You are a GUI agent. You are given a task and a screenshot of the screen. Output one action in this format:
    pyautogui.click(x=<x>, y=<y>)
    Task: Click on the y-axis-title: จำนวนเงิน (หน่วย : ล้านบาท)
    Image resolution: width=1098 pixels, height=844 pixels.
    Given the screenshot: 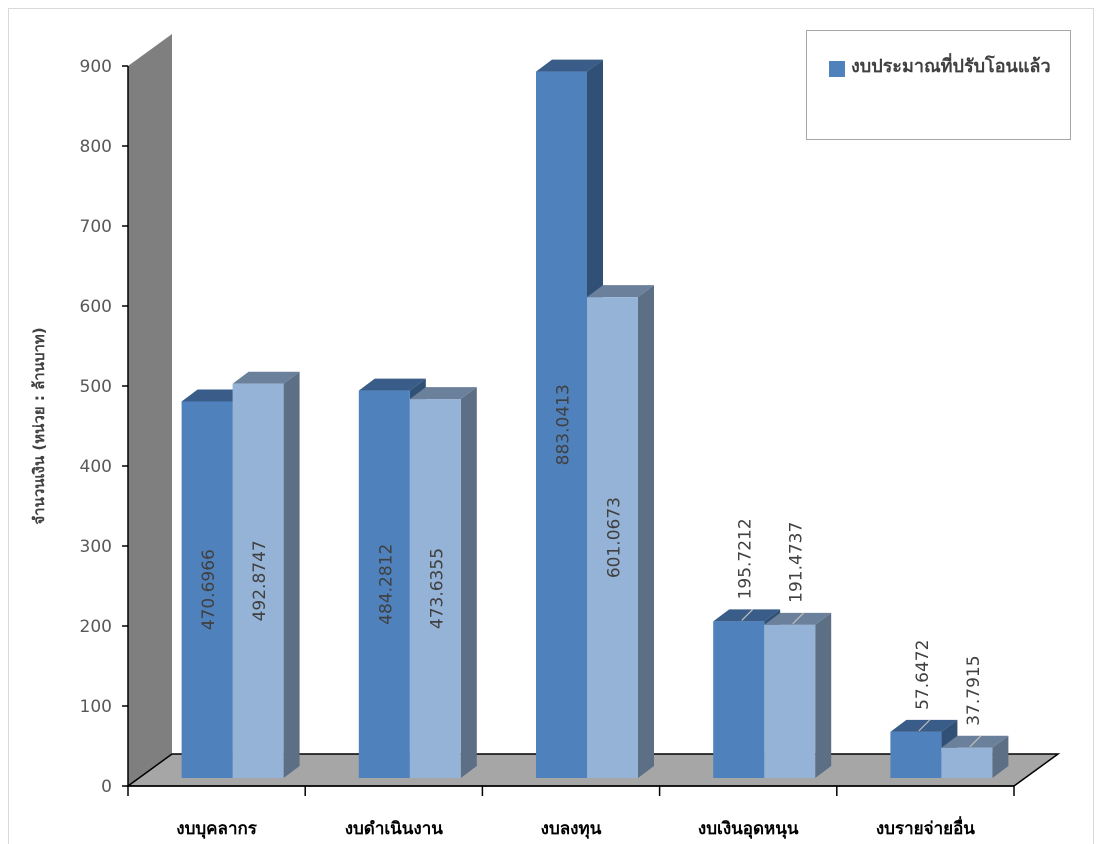 What is the action you would take?
    pyautogui.click(x=39, y=425)
    